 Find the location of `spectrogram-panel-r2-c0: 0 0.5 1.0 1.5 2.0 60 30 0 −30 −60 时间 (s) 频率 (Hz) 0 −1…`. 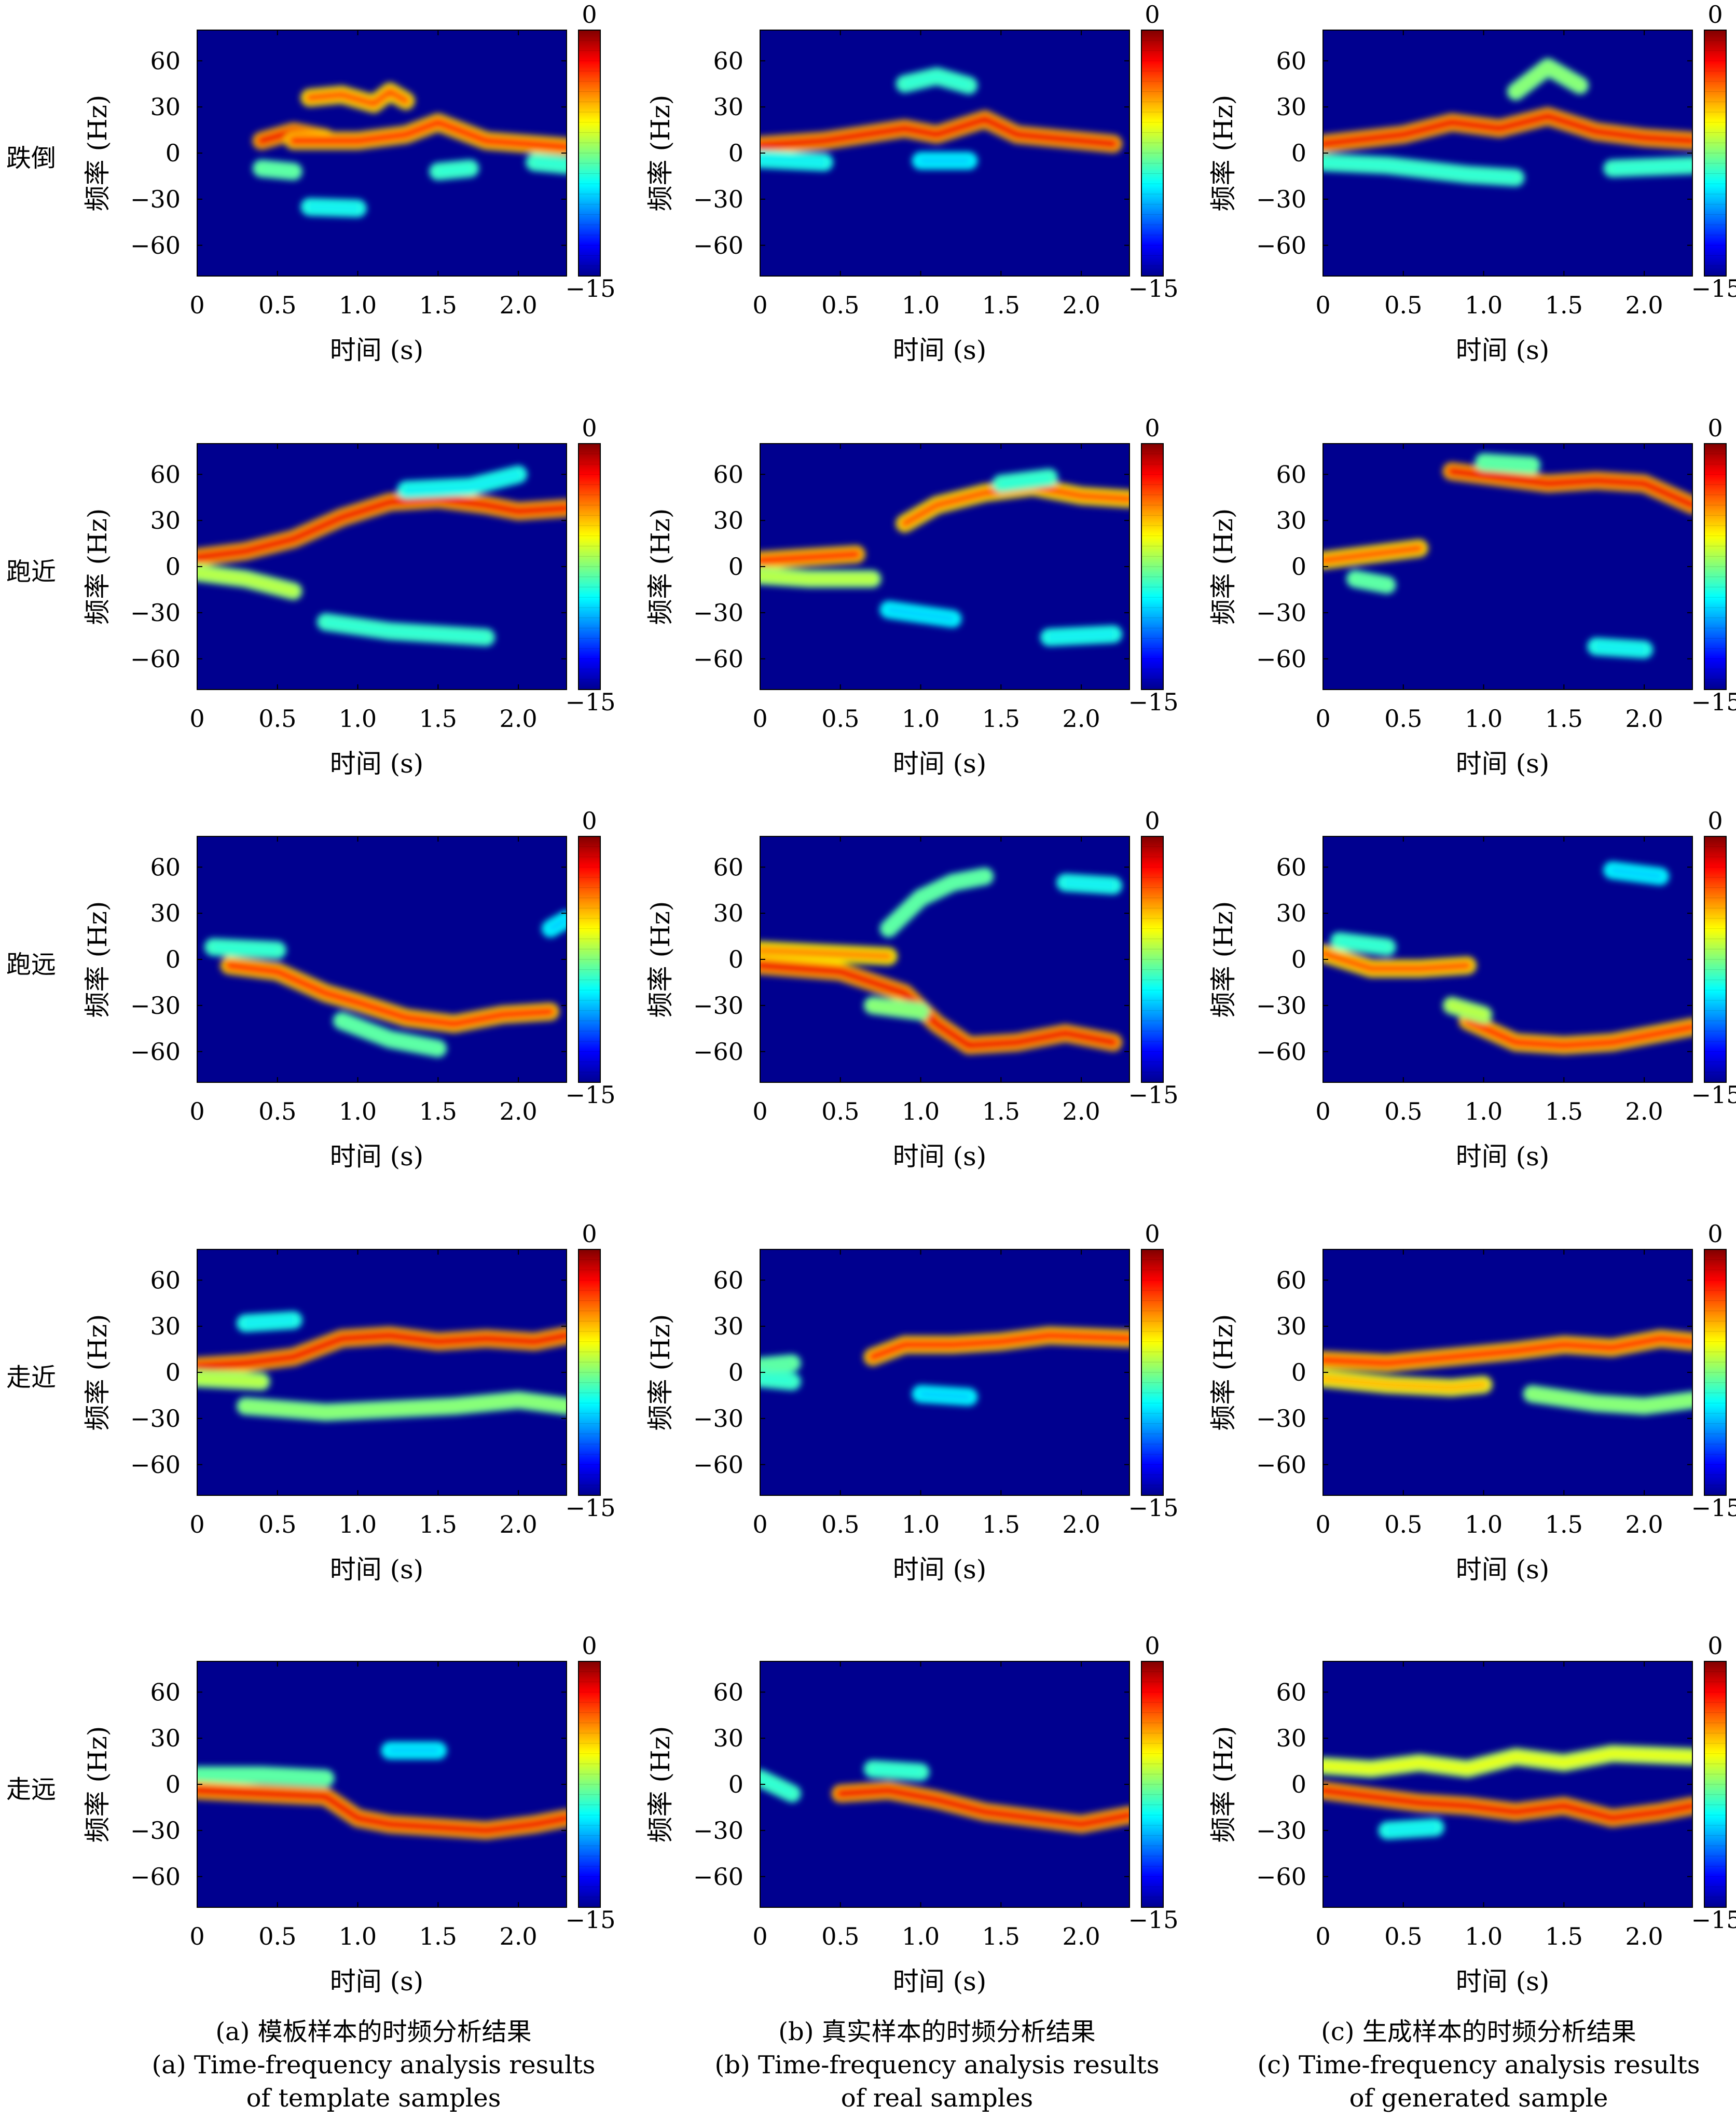

spectrogram-panel-r2-c0: 0 0.5 1.0 1.5 2.0 60 30 0 −30 −60 时间 (s) 频率 (Hz) 0 −1… is located at coordinates (349, 990).